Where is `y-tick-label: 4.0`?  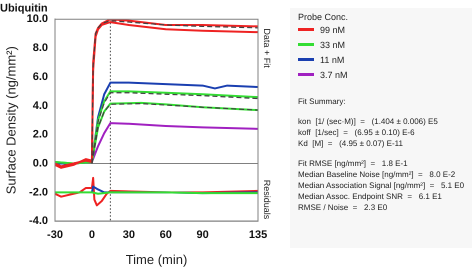 y-tick-label: 4.0 is located at coordinates (40, 106).